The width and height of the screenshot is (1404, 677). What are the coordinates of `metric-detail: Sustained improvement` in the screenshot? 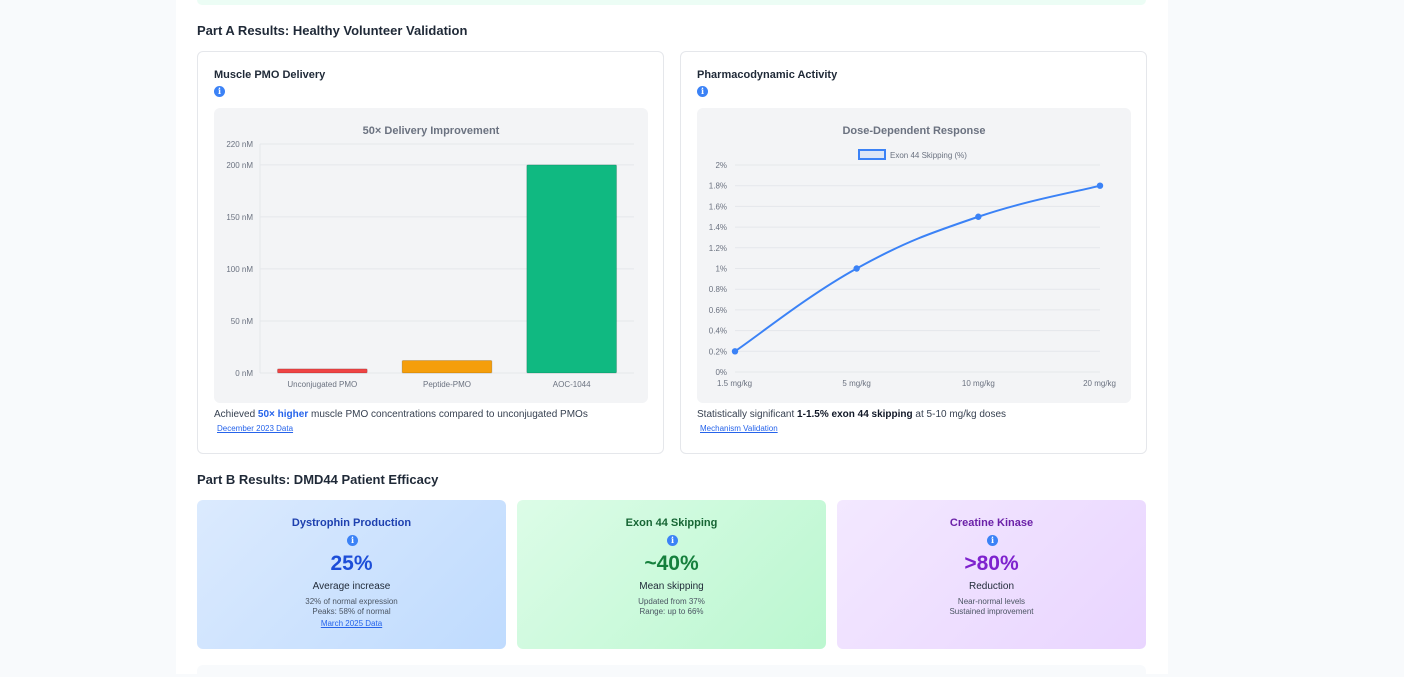 It's located at (991, 611).